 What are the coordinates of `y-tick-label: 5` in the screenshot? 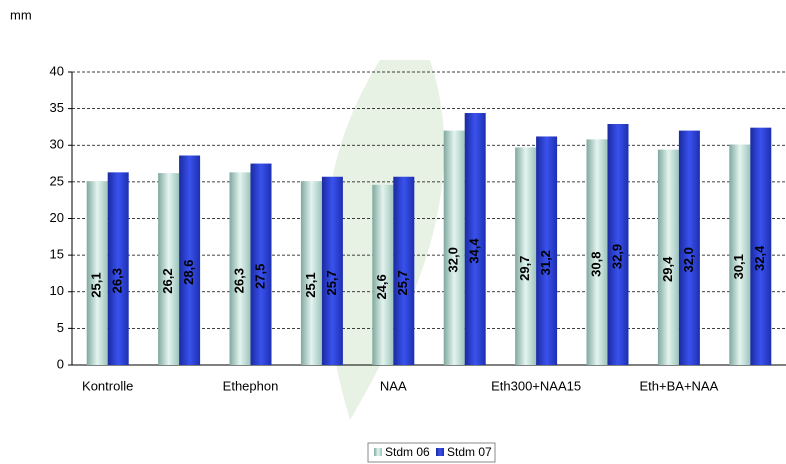 It's located at (60, 327).